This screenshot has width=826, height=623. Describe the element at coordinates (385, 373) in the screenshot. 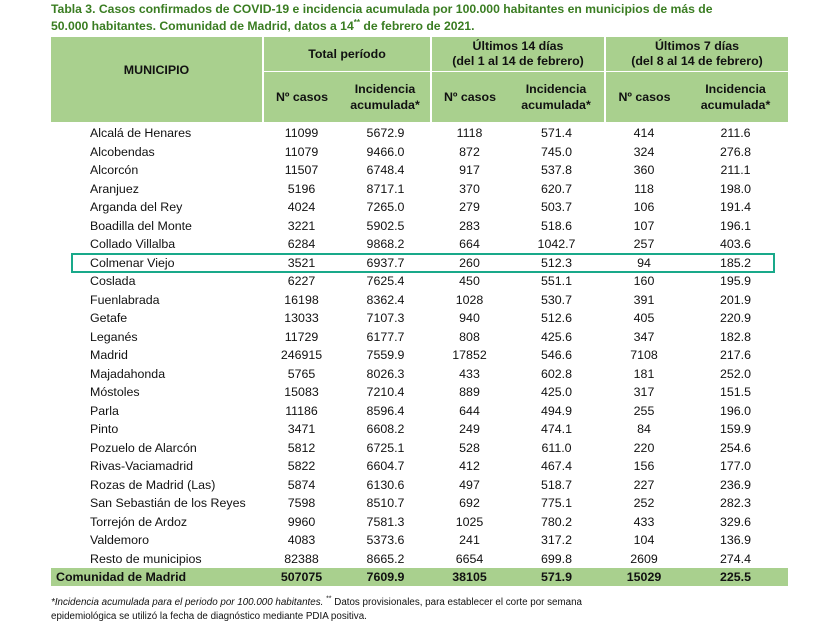

I see `incidencia-total: 8026.3` at that location.